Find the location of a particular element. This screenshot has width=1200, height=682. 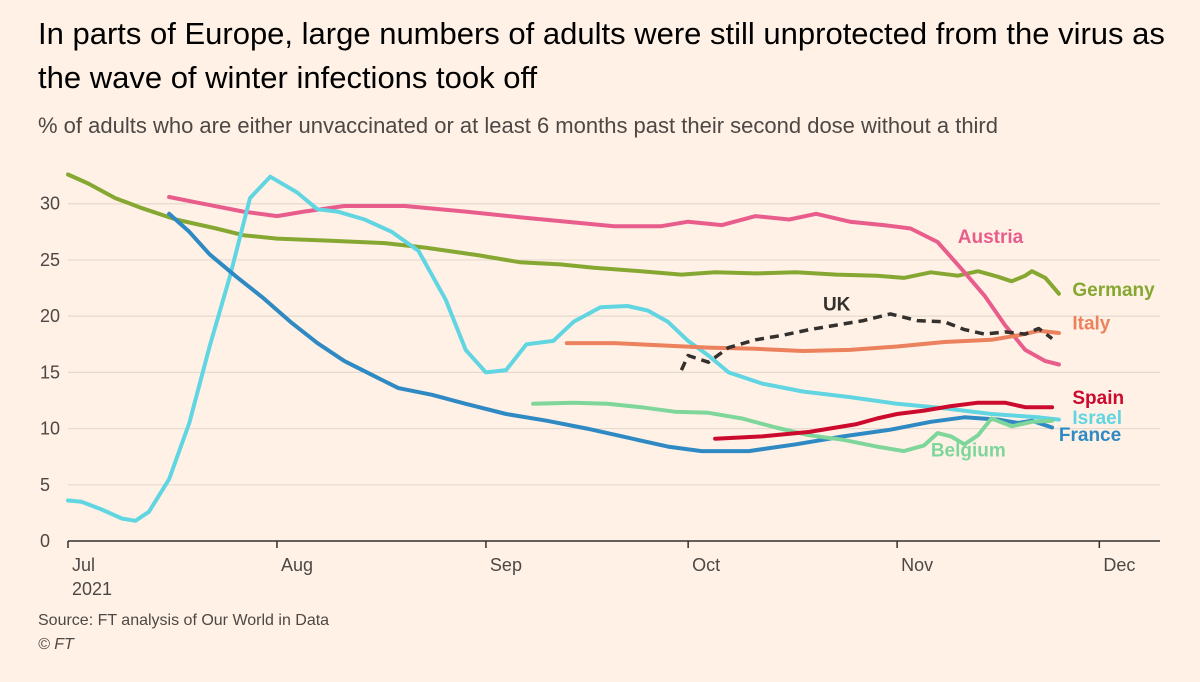

series-label-spain: Spain is located at coordinates (1098, 398).